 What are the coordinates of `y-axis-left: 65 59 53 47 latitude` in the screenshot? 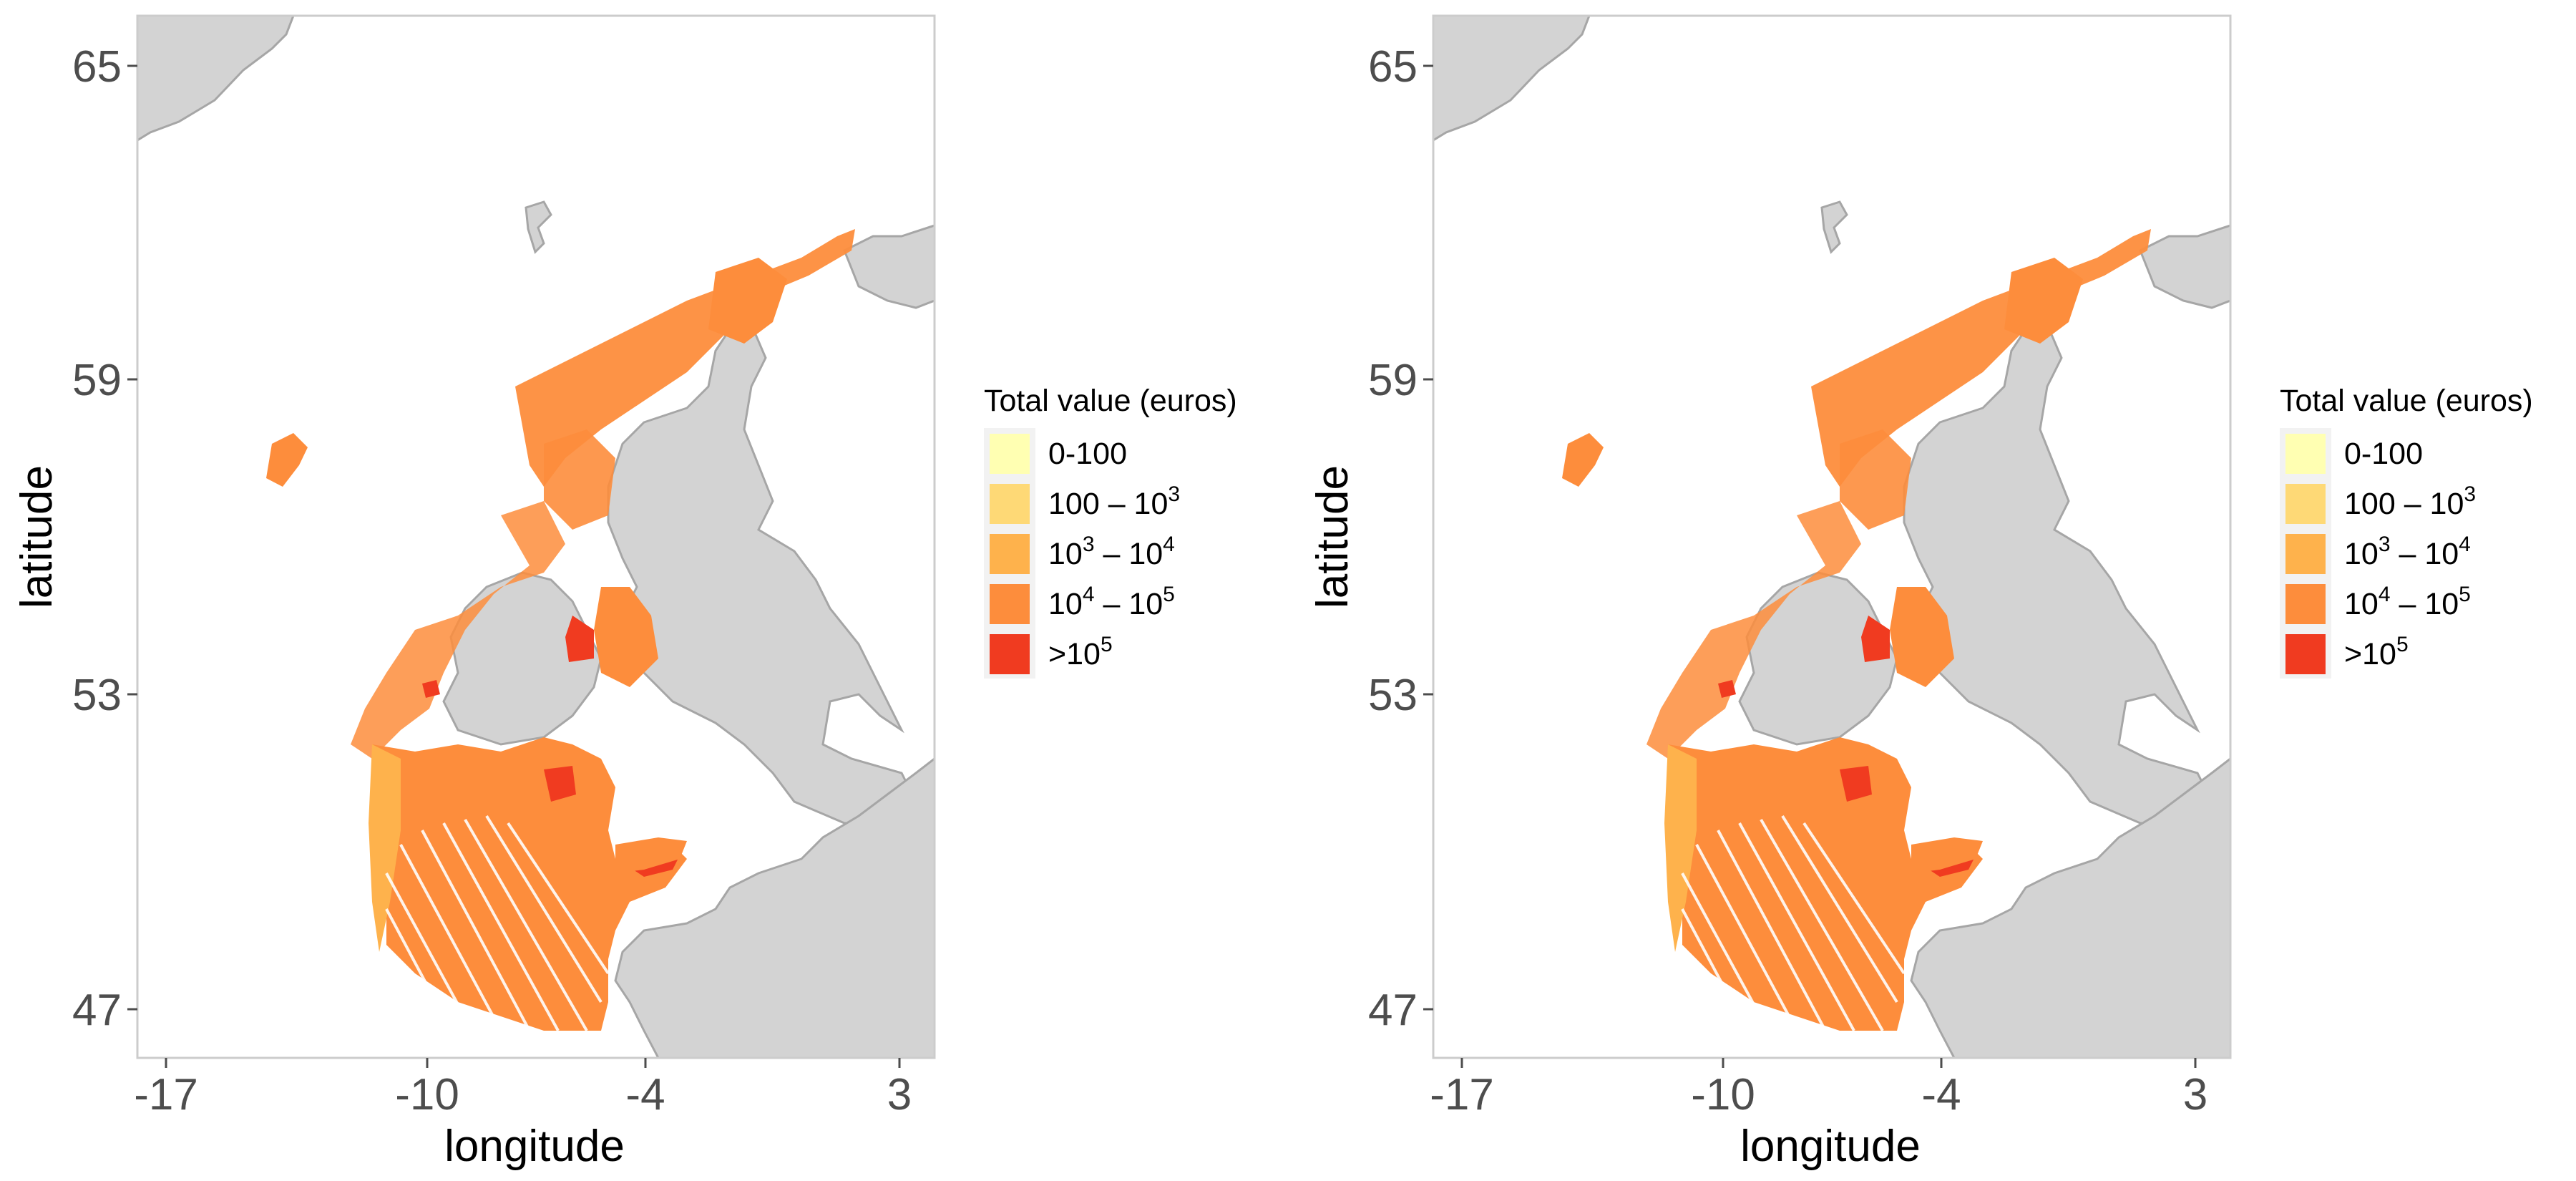 It's located at (74, 538).